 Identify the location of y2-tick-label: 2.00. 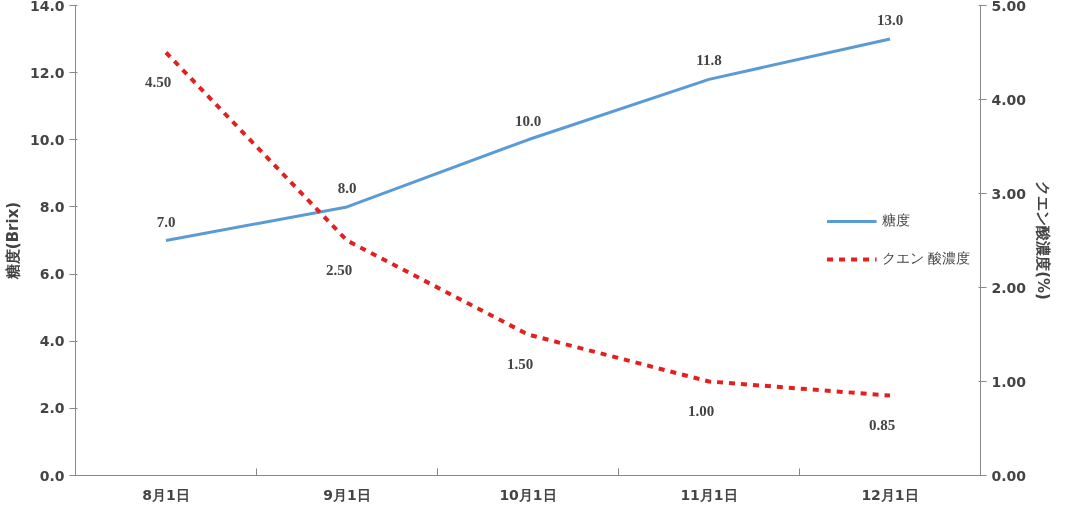
(1009, 287).